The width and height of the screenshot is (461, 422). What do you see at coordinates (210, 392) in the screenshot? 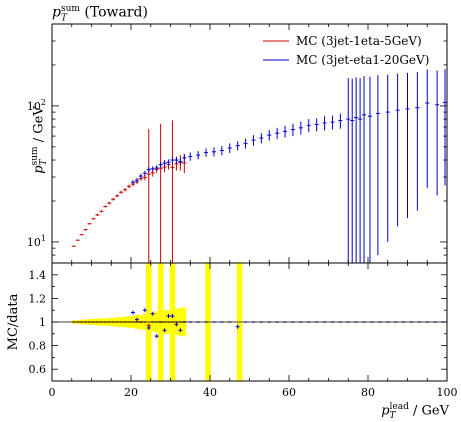
I see `x-tick-label: 40` at bounding box center [210, 392].